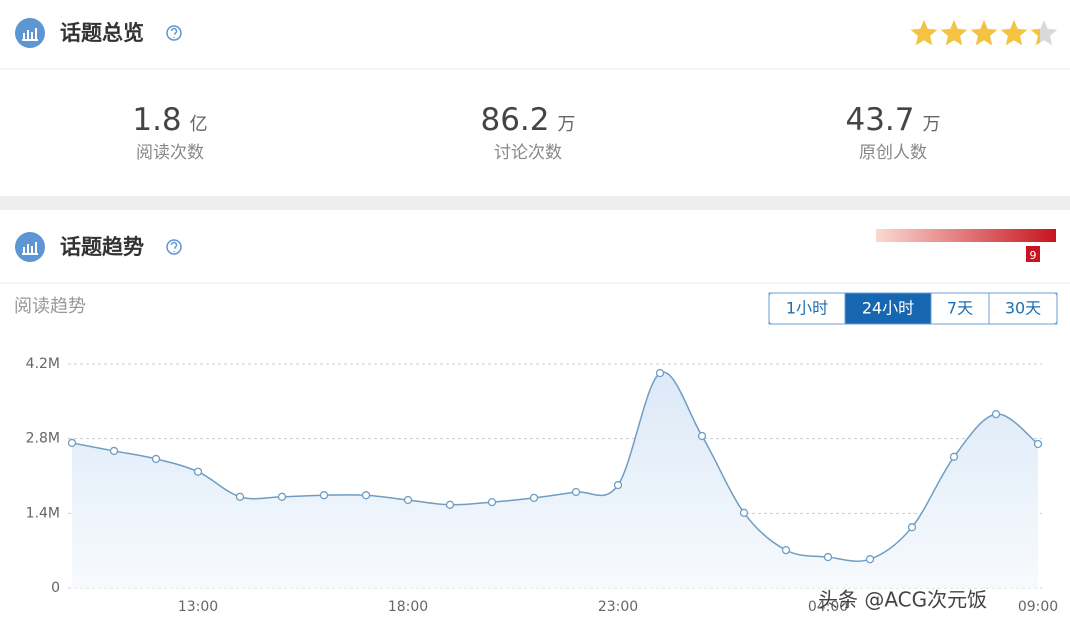 The width and height of the screenshot is (1070, 630). Describe the element at coordinates (43, 439) in the screenshot. I see `y-tick-label: 2.8M` at that location.